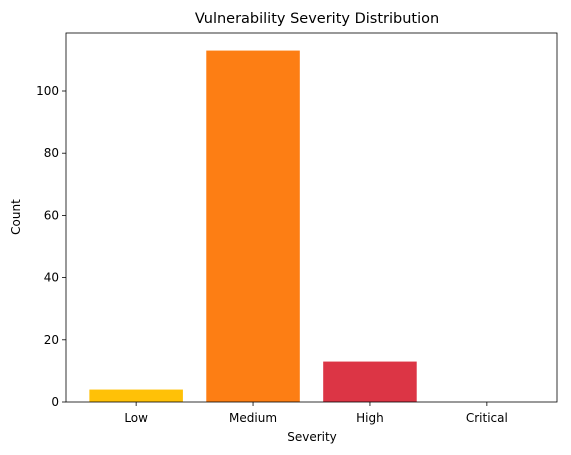 The width and height of the screenshot is (571, 455). Describe the element at coordinates (253, 418) in the screenshot. I see `x-tick-label: Medium` at that location.